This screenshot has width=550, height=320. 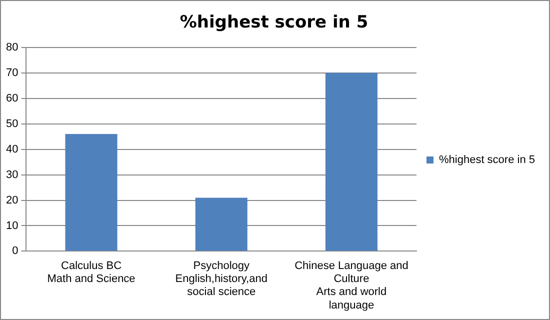 What do you see at coordinates (15, 251) in the screenshot?
I see `y-tick-label: 0` at bounding box center [15, 251].